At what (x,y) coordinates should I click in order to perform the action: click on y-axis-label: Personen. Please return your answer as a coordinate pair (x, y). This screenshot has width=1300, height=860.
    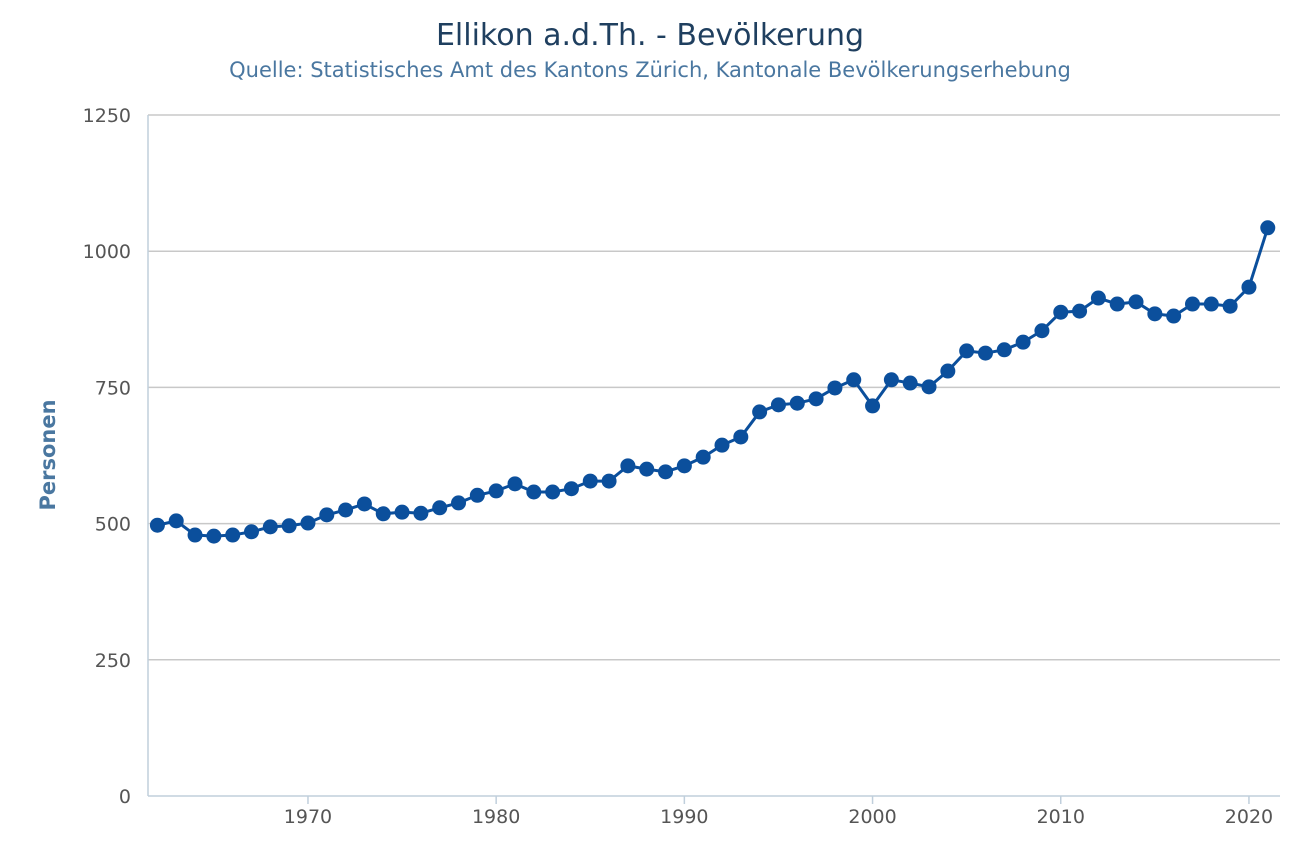
    Looking at the image, I should click on (48, 454).